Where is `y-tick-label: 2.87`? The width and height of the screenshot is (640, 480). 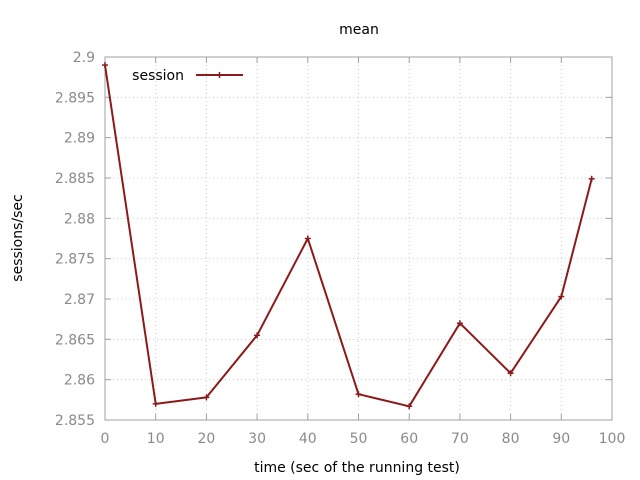
y-tick-label: 2.87 is located at coordinates (79, 300).